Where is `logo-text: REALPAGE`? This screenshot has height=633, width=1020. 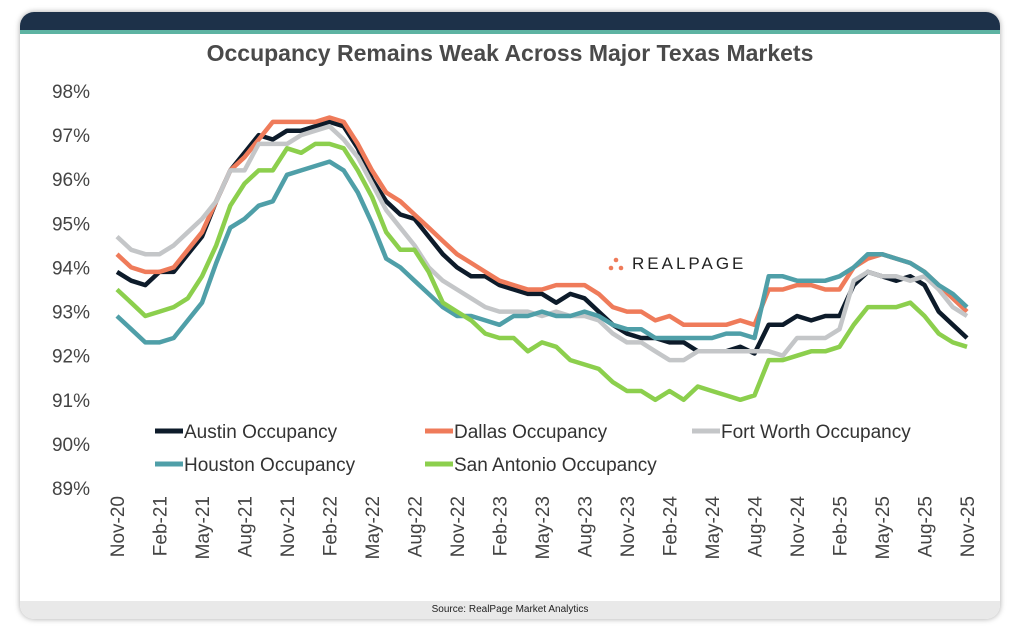
logo-text: REALPAGE is located at coordinates (689, 263).